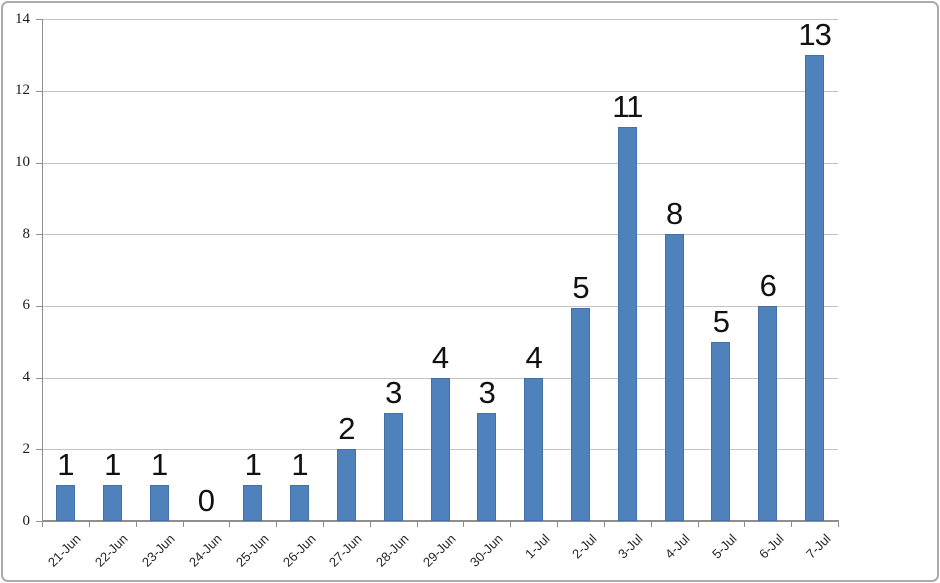 The width and height of the screenshot is (940, 583). What do you see at coordinates (768, 413) in the screenshot?
I see `bar-6-jul` at bounding box center [768, 413].